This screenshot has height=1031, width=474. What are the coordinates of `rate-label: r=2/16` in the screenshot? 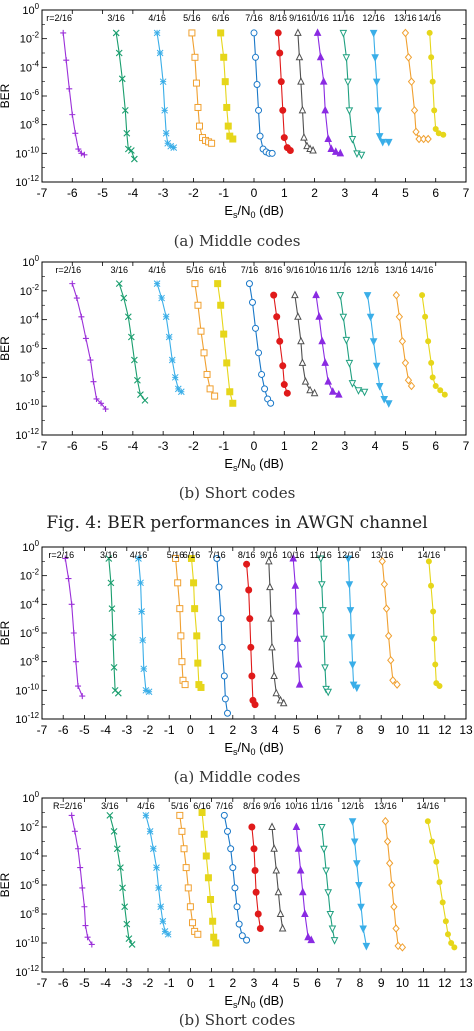 It's located at (68, 270).